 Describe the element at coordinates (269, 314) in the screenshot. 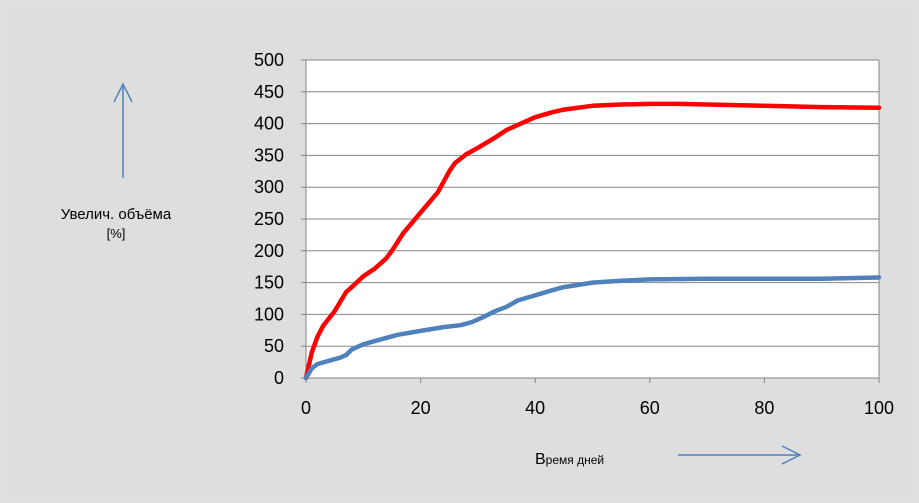

I see `y-tick-label-100: 100` at that location.